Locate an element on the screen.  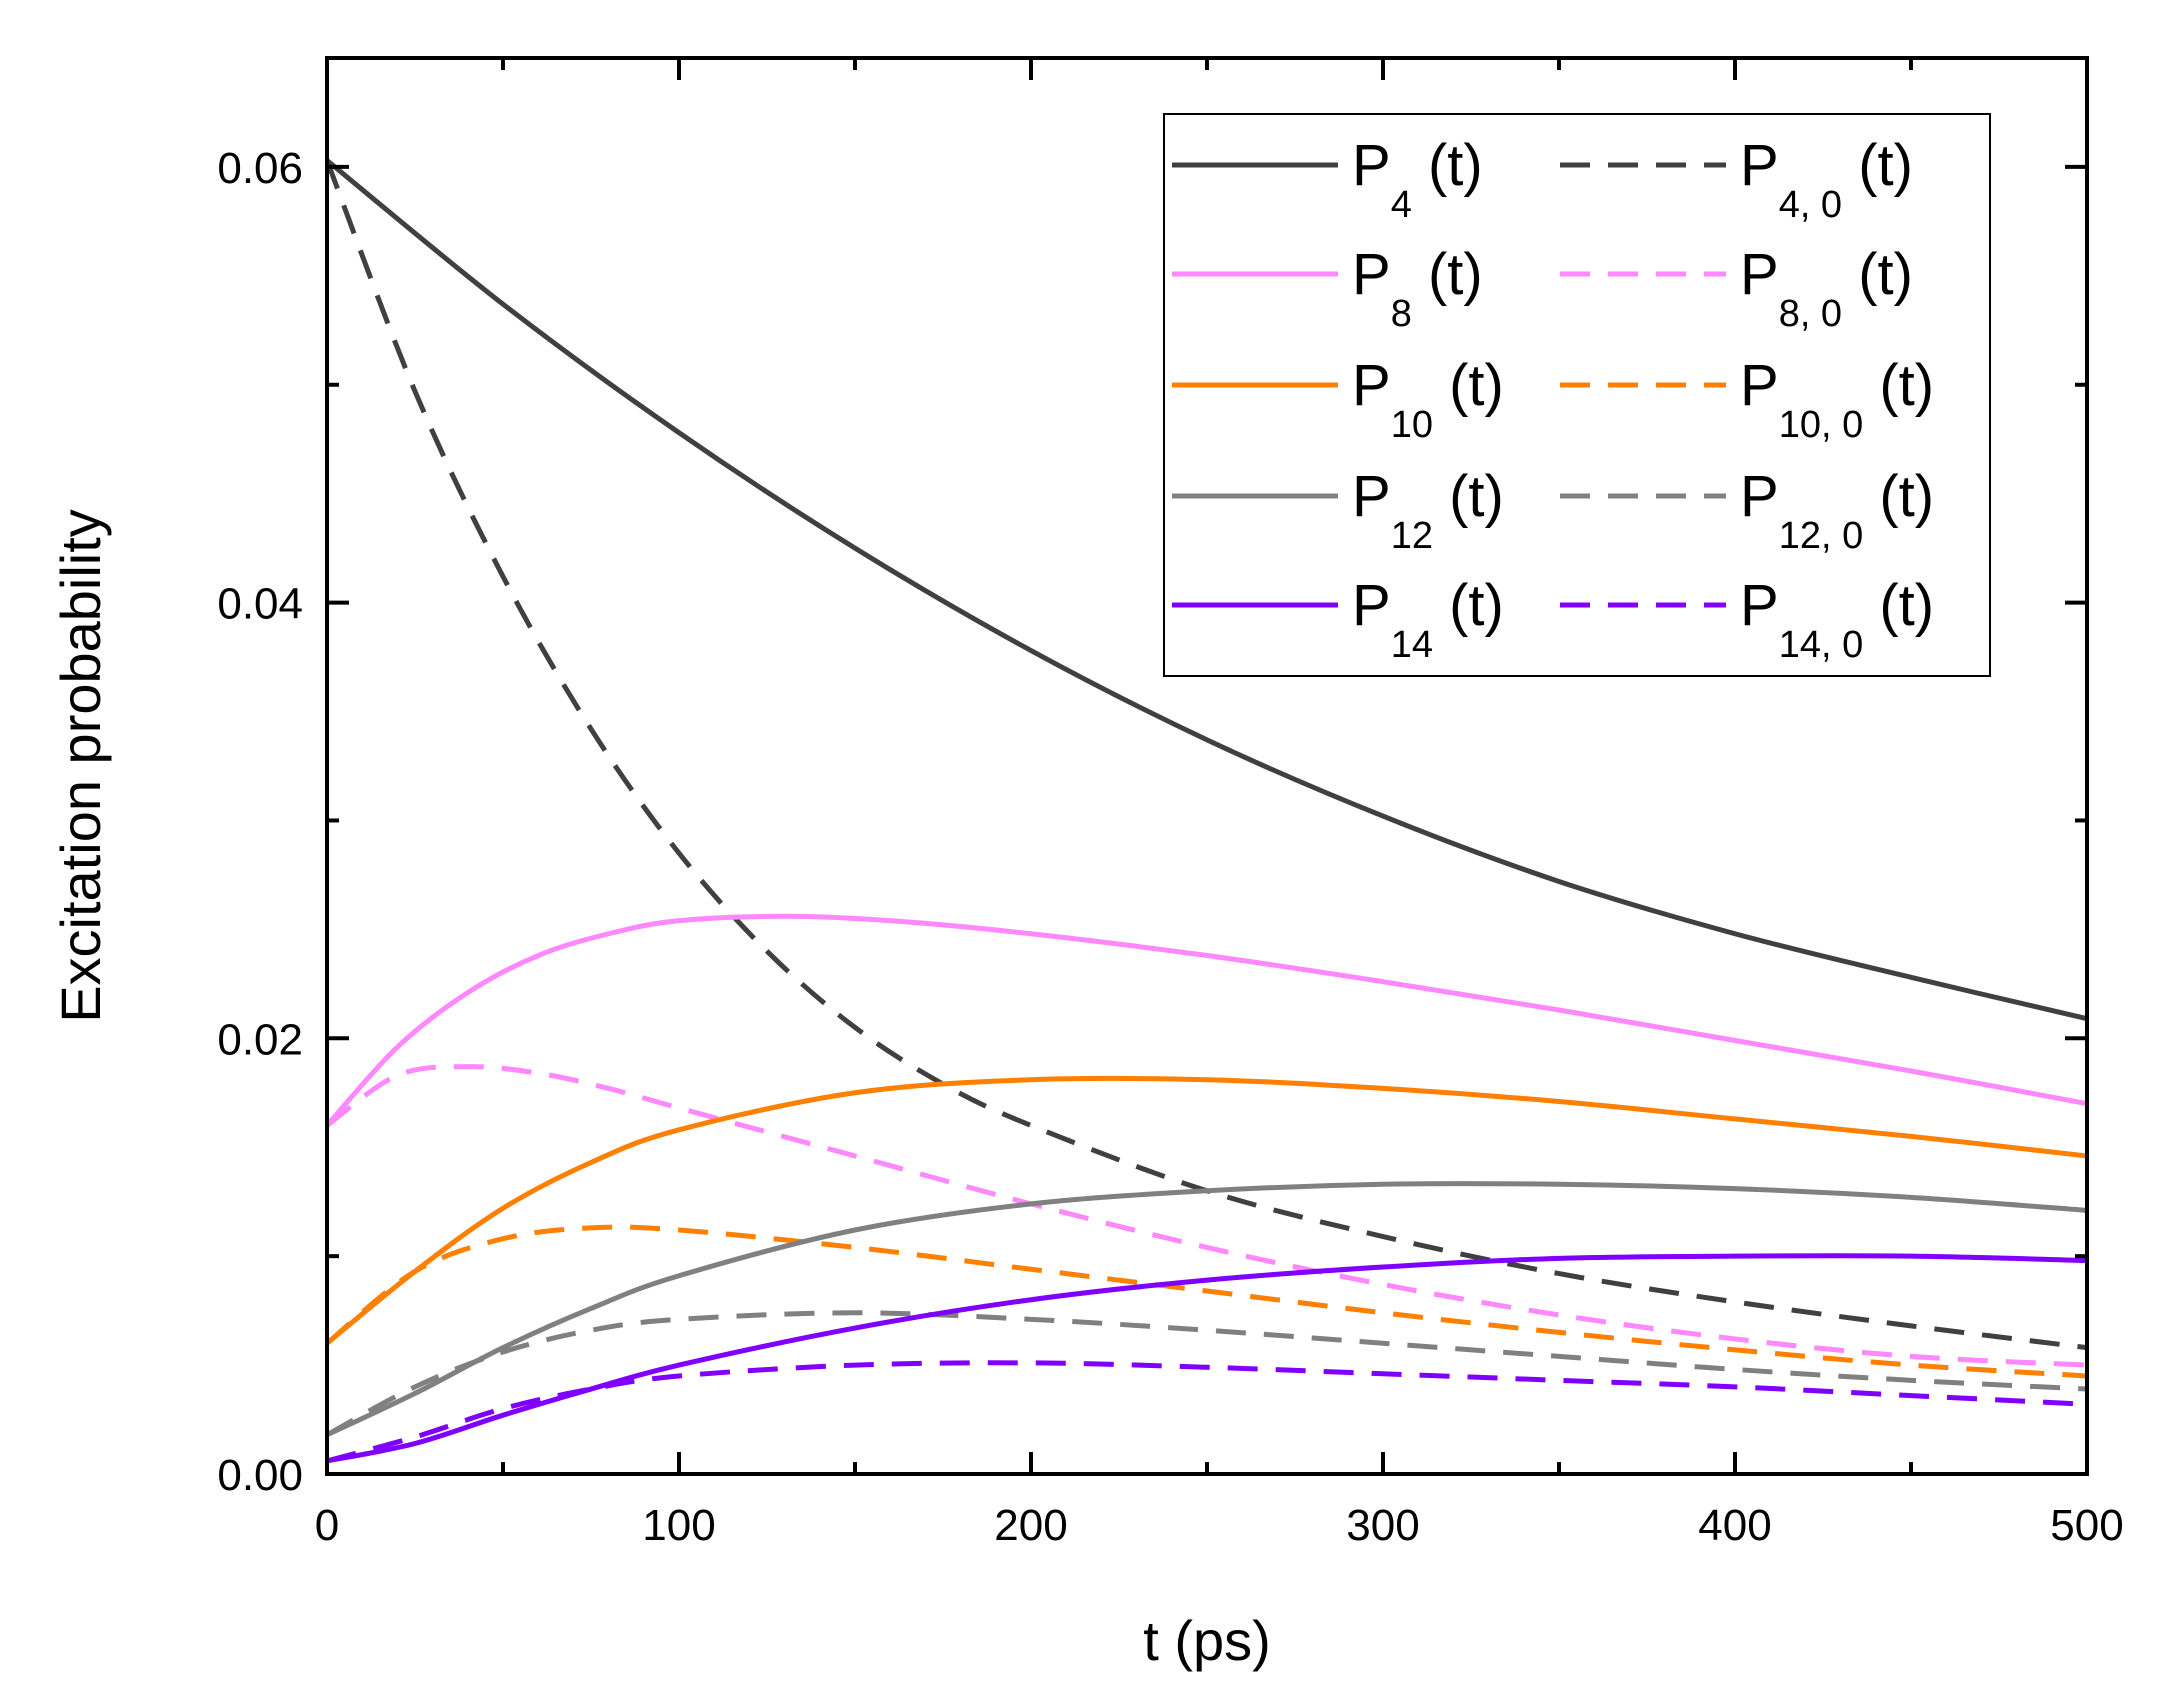
legend-label-p14-t: P14 (t) is located at coordinates (1428, 619).